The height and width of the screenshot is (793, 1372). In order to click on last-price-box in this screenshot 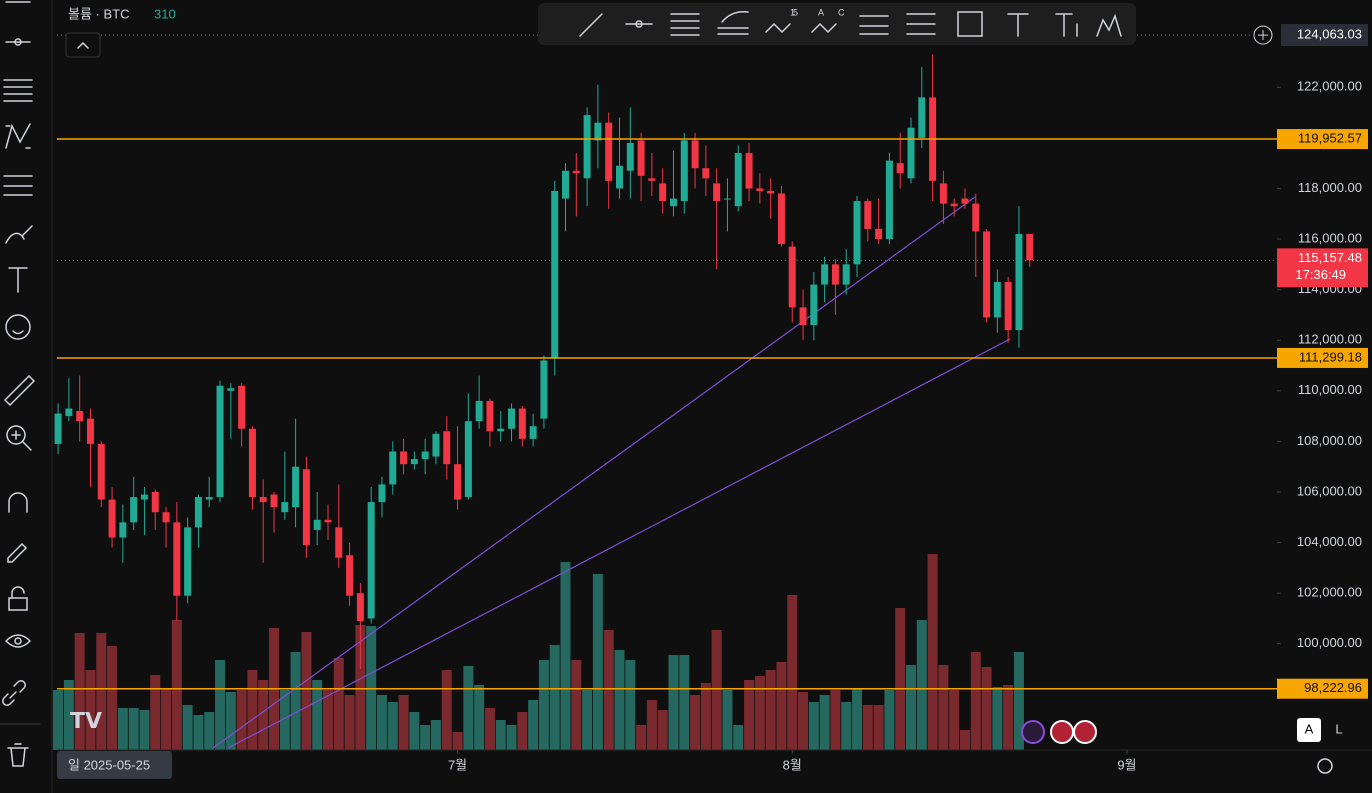, I will do `click(1322, 268)`.